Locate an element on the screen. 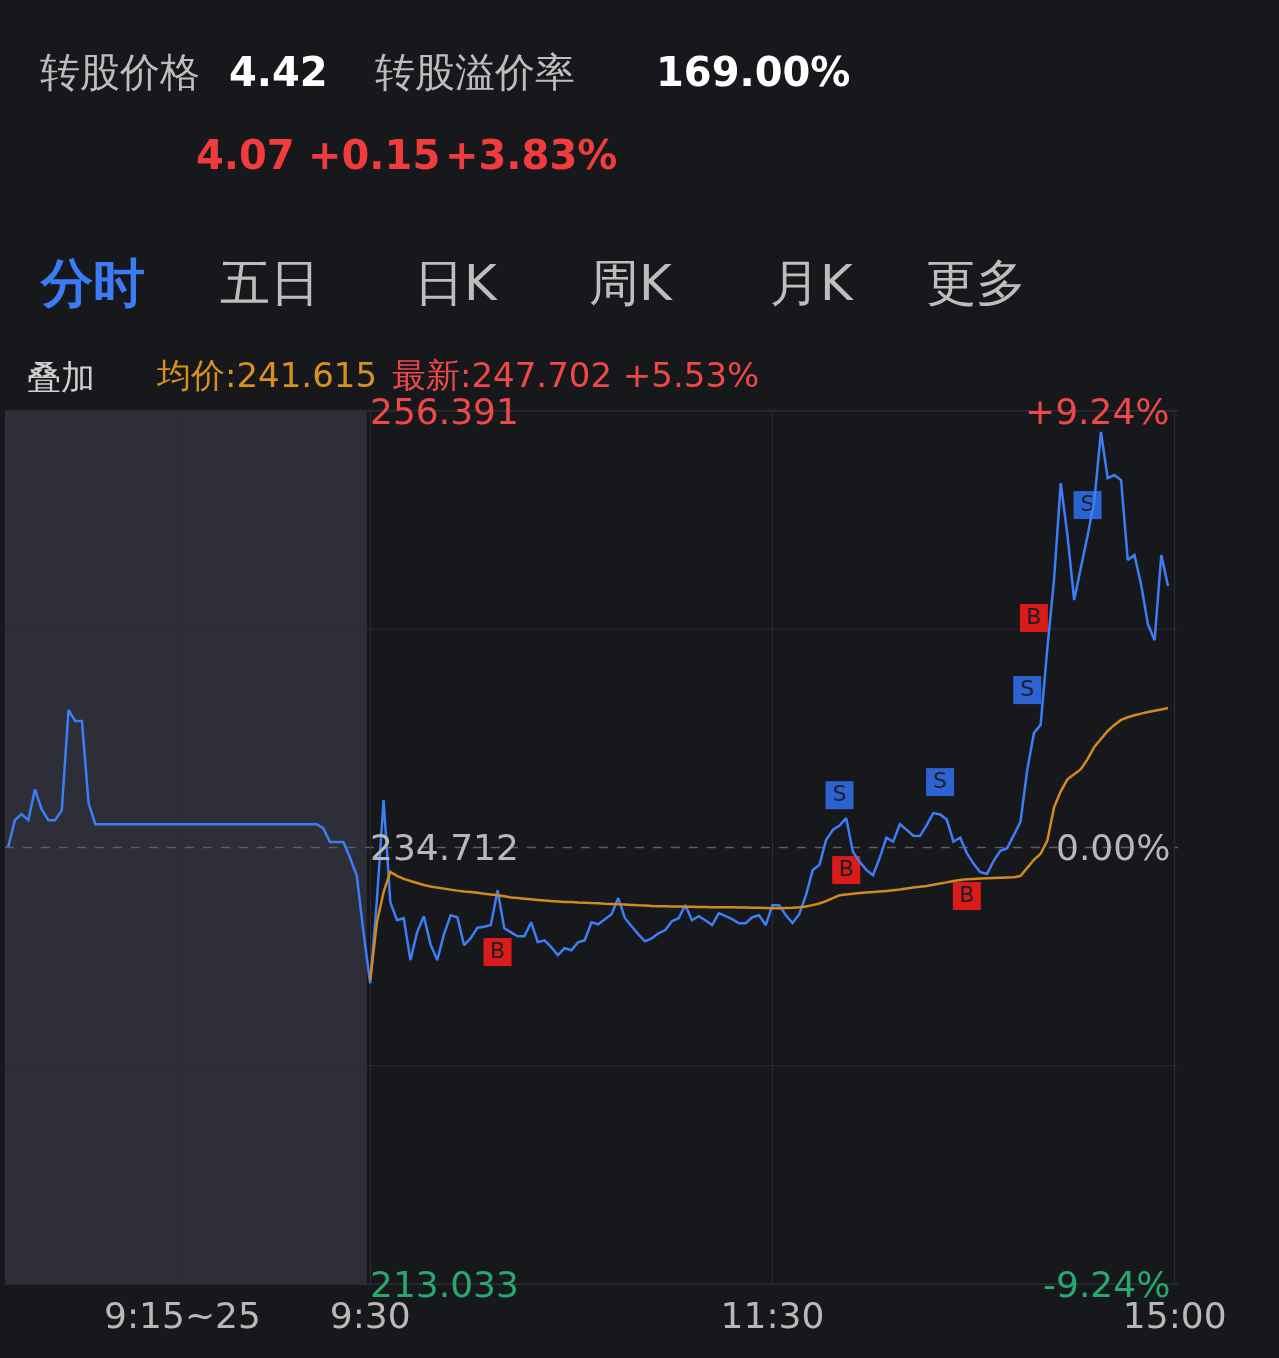  line-series is located at coordinates (769, 844).